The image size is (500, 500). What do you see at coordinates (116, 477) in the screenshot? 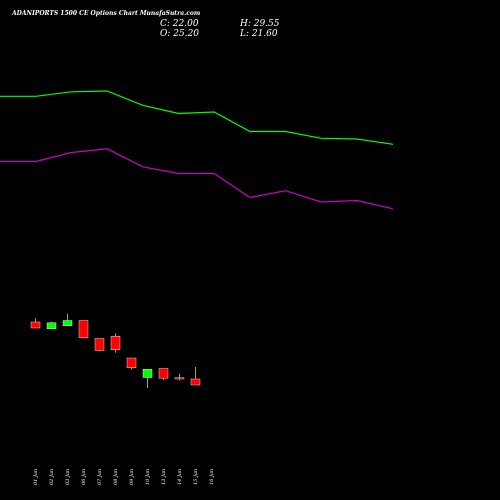
I see `x-tick-label: 08 Jan` at bounding box center [116, 477].